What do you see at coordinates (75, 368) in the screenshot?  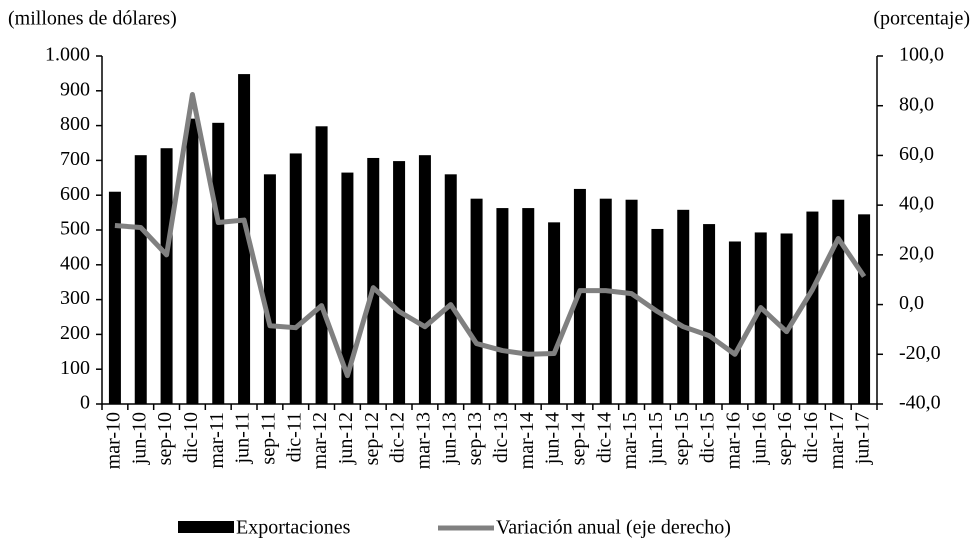 I see `y-tick-label: 100` at bounding box center [75, 368].